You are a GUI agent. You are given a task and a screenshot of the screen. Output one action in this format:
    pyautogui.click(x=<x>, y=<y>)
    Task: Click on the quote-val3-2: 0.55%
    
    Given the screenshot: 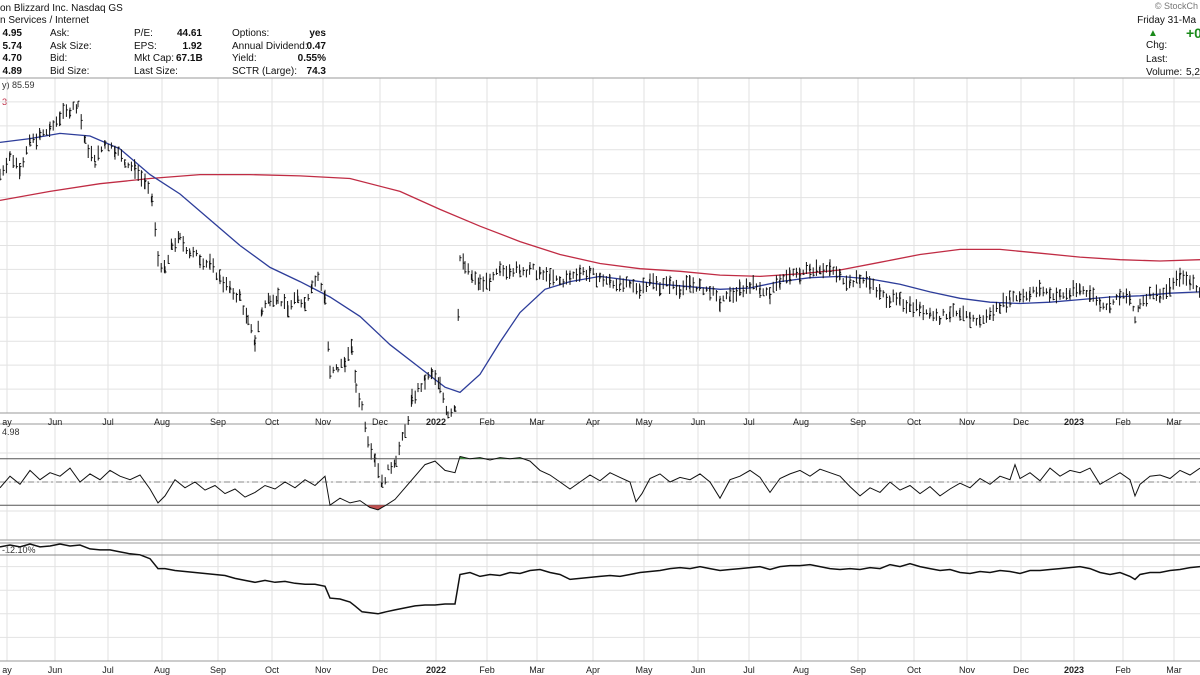 What is the action you would take?
    pyautogui.click(x=311, y=58)
    